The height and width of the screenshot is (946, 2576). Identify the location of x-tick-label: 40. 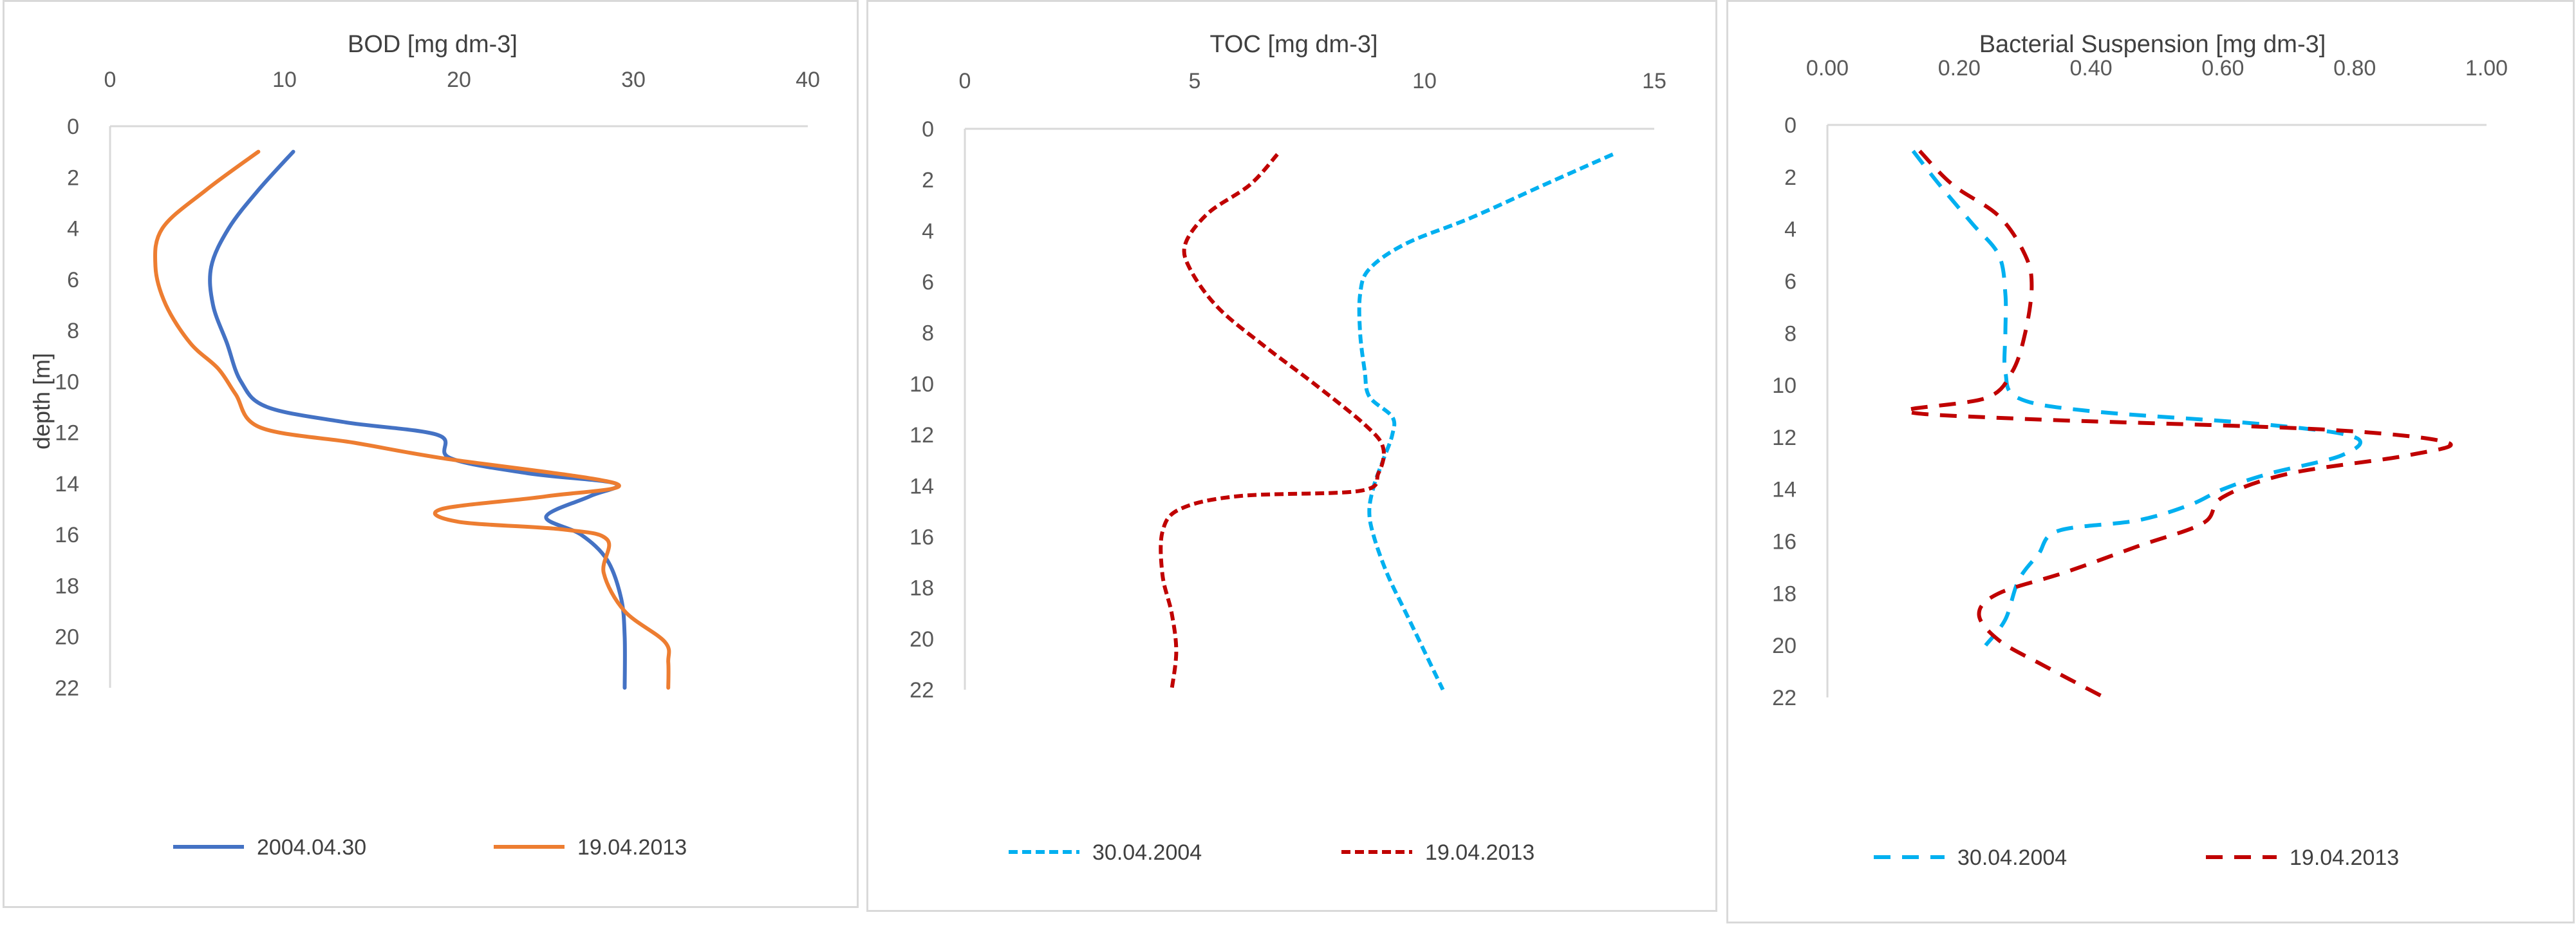
(808, 80).